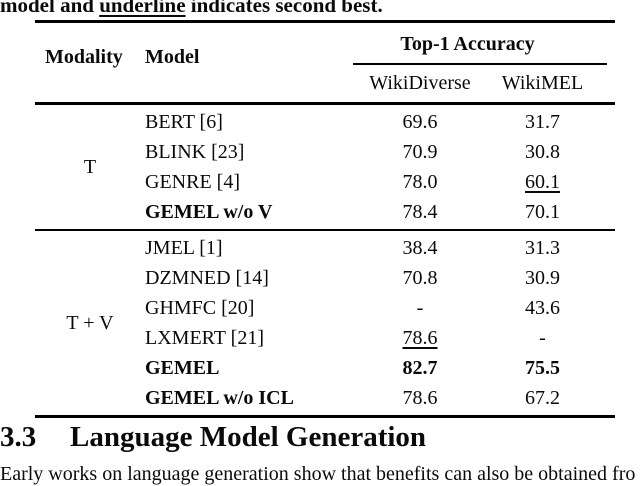 The image size is (640, 486). I want to click on value-cell: 67.2, so click(555, 398).